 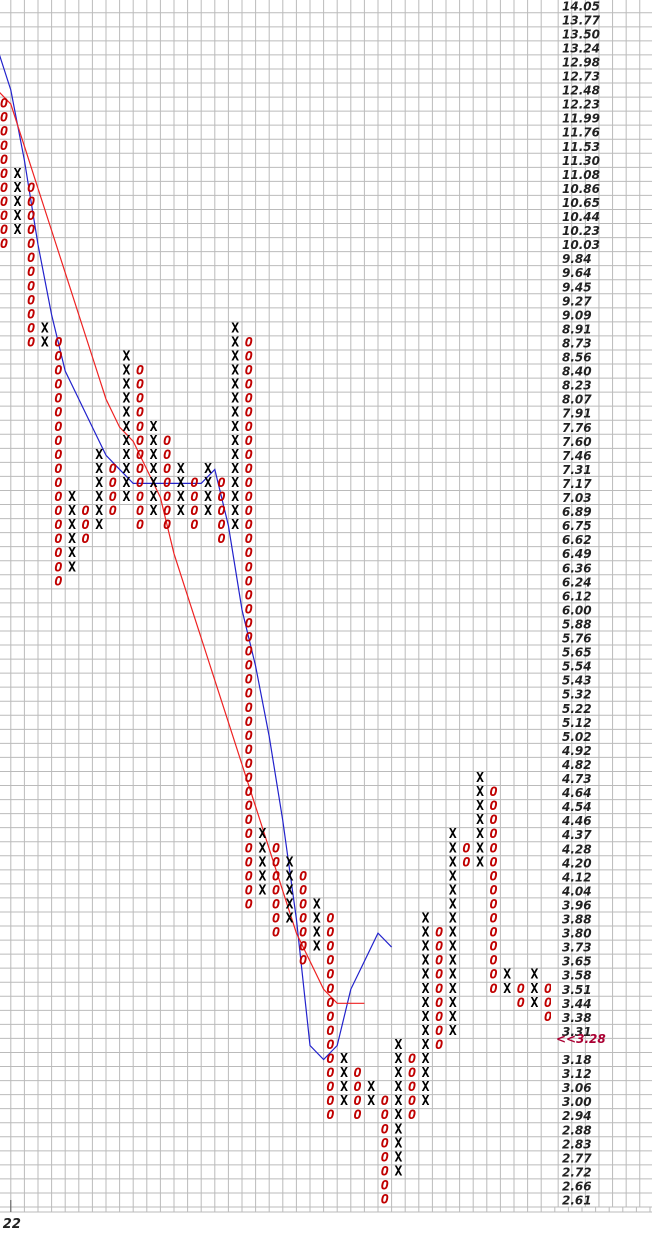 I want to click on price-tick-label: 4.04, so click(x=576, y=891).